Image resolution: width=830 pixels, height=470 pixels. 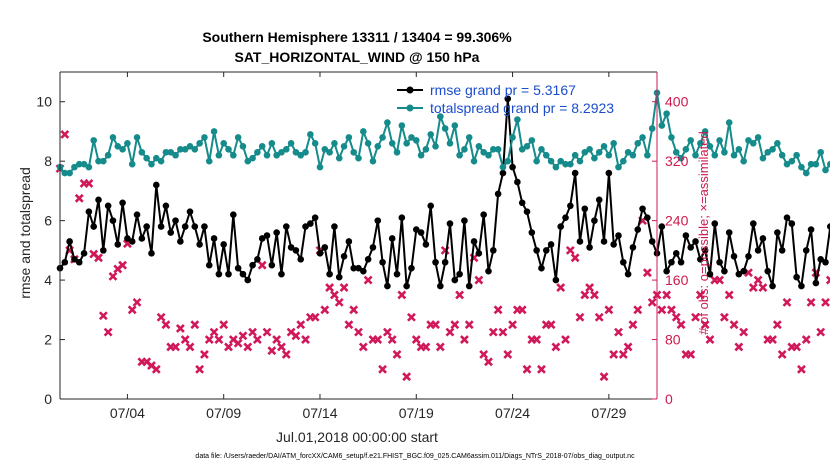 I want to click on legend-spread-marker, so click(x=410, y=108).